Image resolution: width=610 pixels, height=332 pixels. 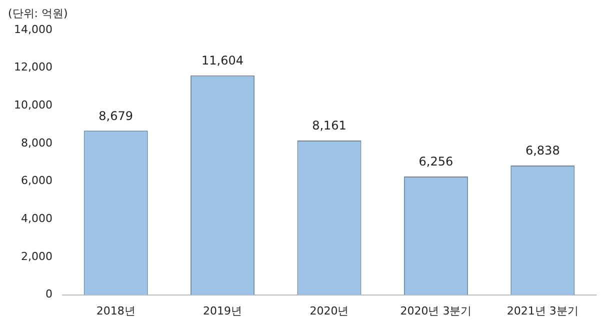 I want to click on y-tick-label: 2,000, so click(x=36, y=256).